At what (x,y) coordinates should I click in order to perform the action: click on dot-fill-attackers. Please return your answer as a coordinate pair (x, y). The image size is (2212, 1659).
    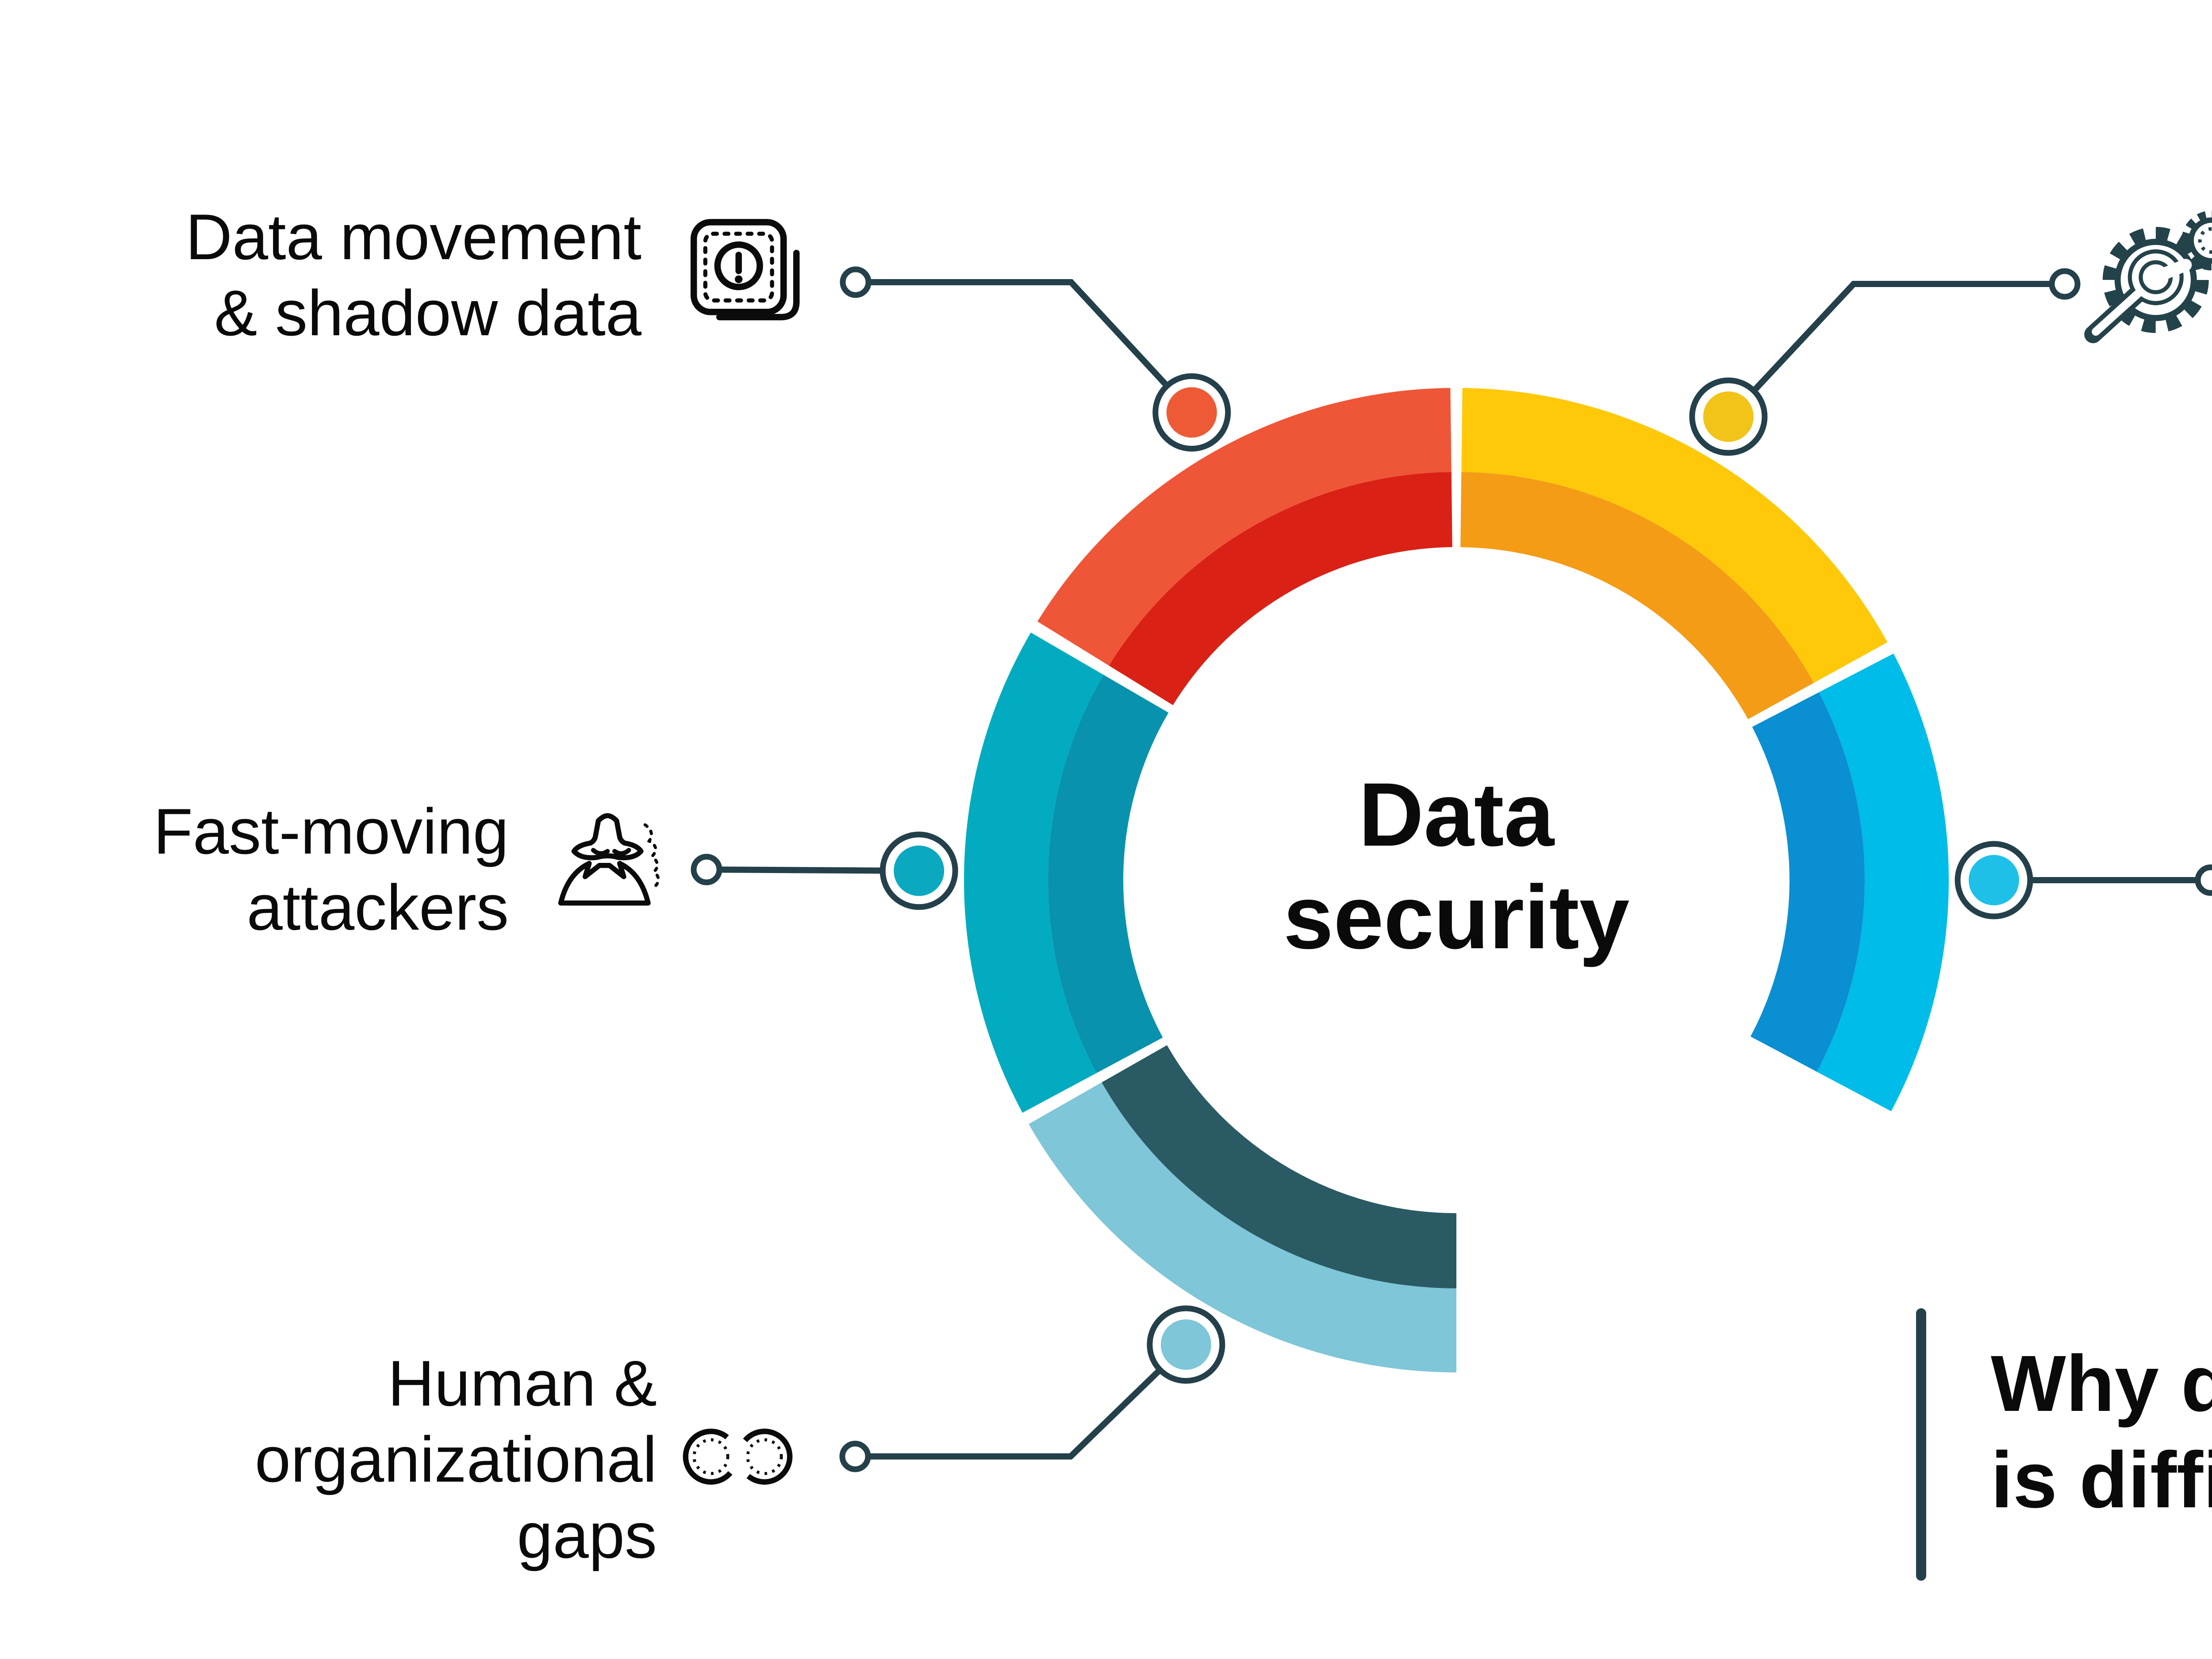
    Looking at the image, I should click on (920, 870).